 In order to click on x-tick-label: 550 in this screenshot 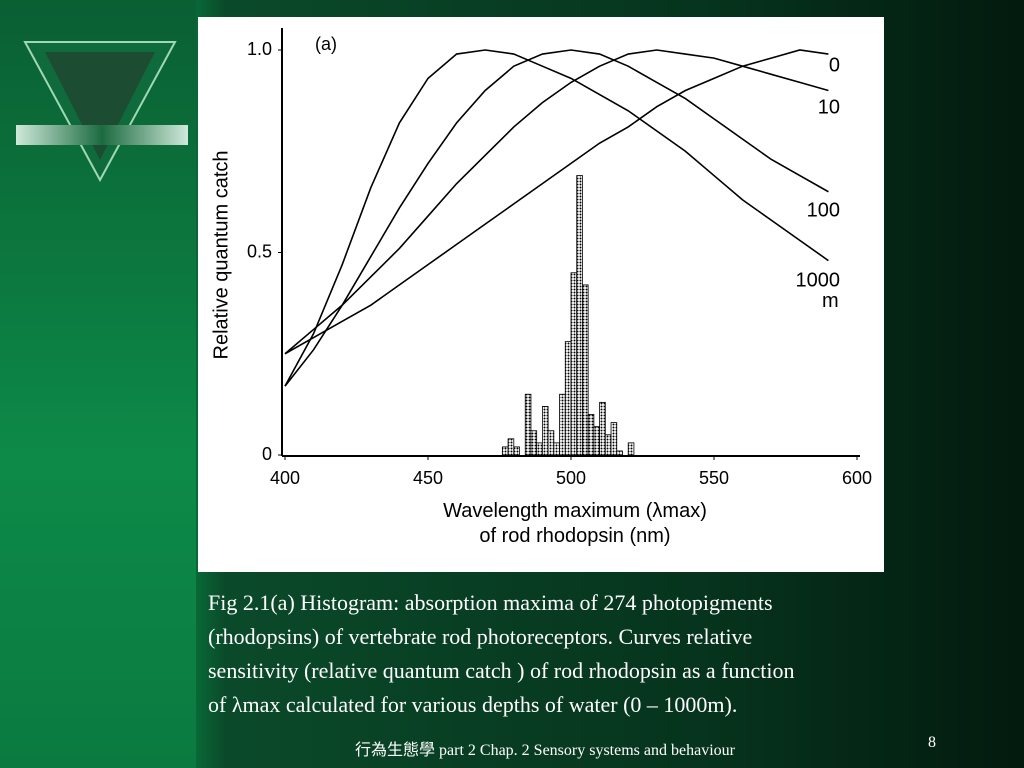, I will do `click(714, 478)`.